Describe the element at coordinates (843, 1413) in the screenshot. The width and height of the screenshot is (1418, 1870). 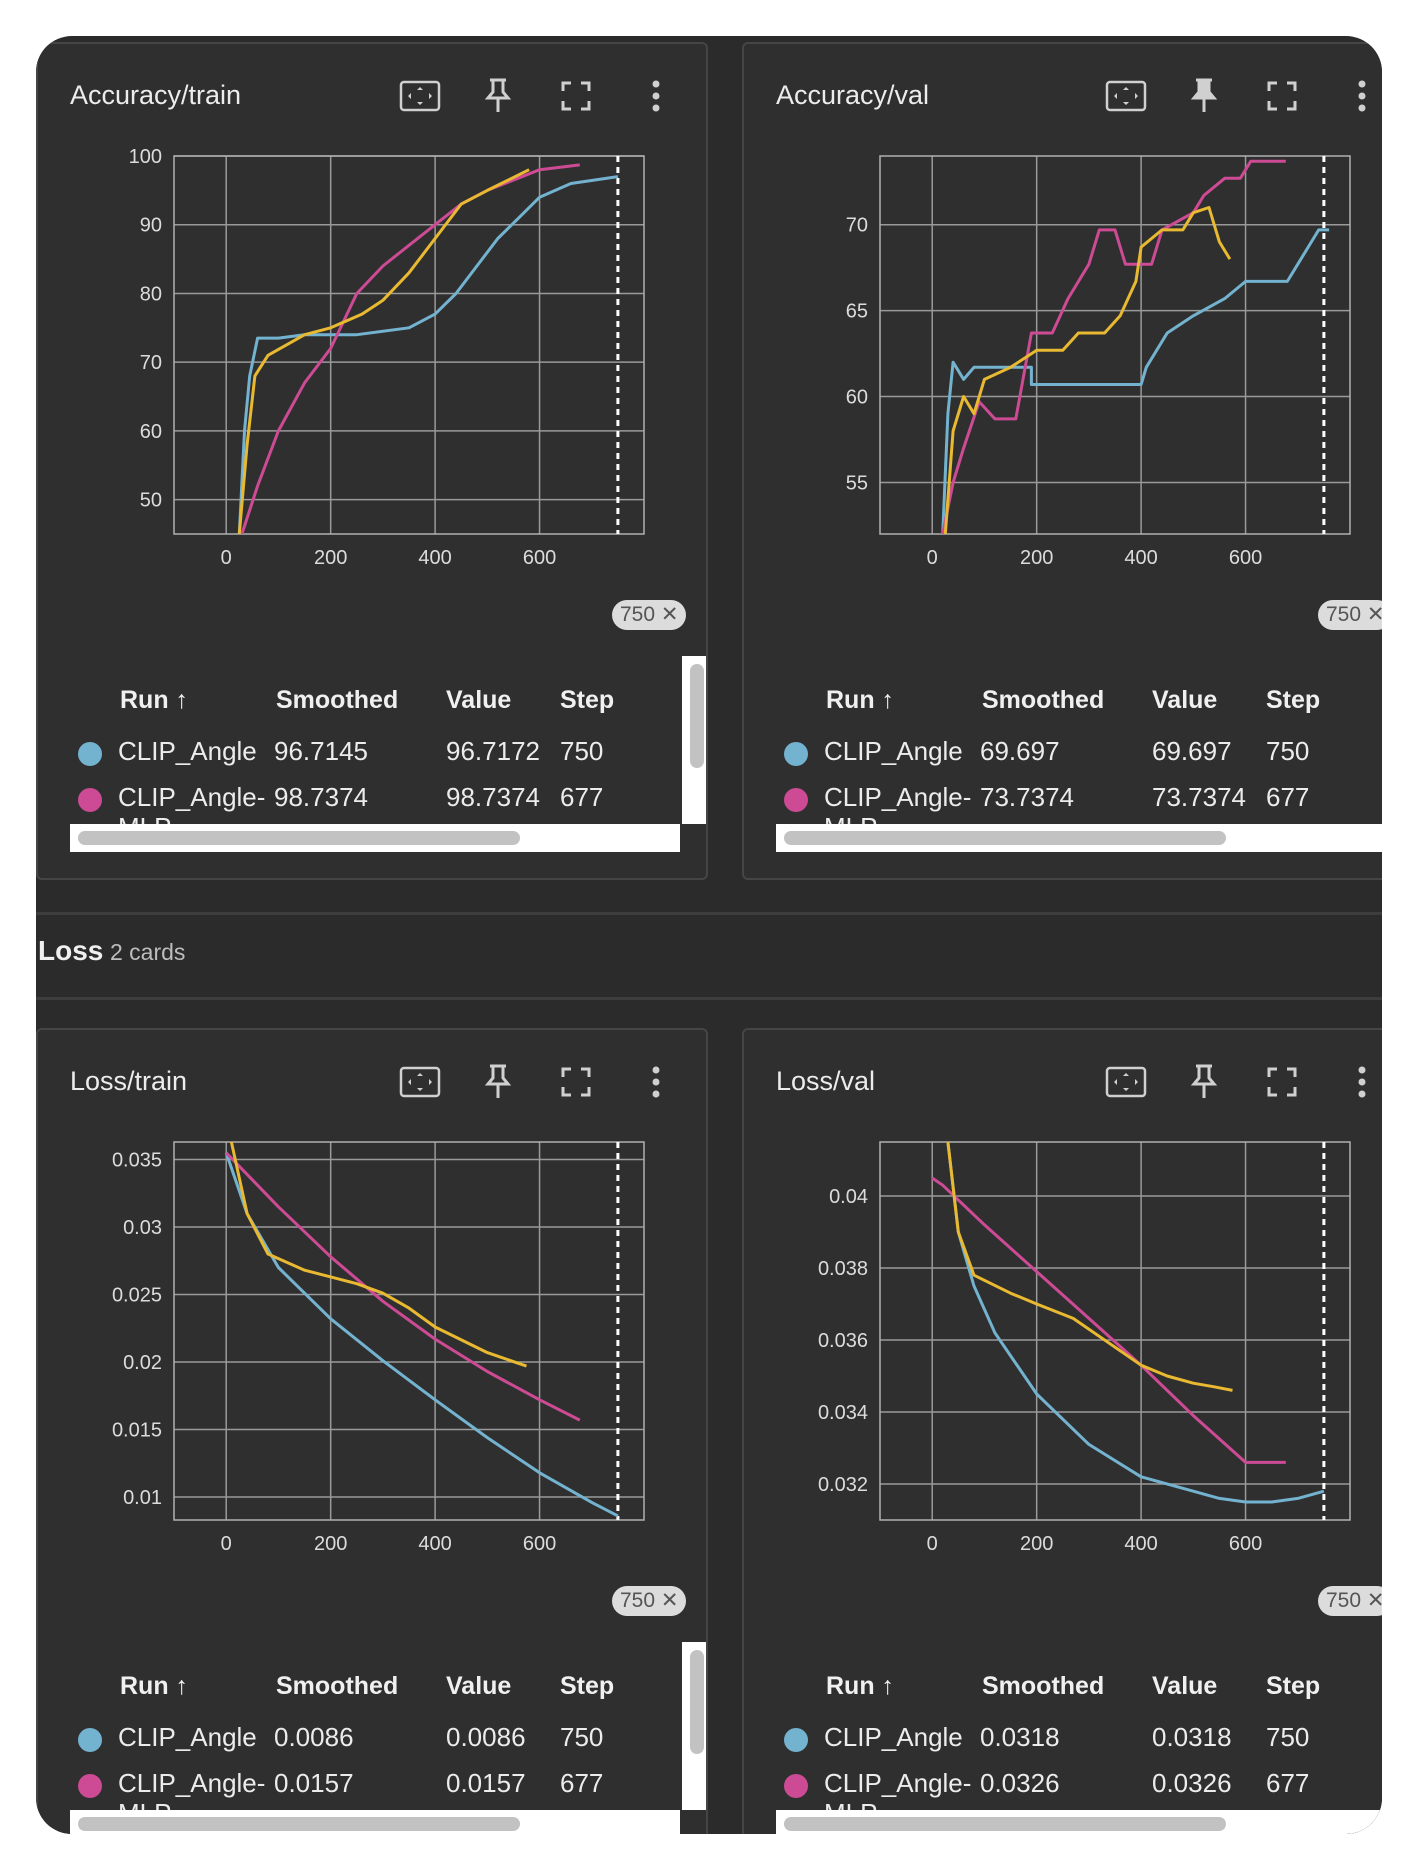
I see `y-tick-label: 0.034` at that location.